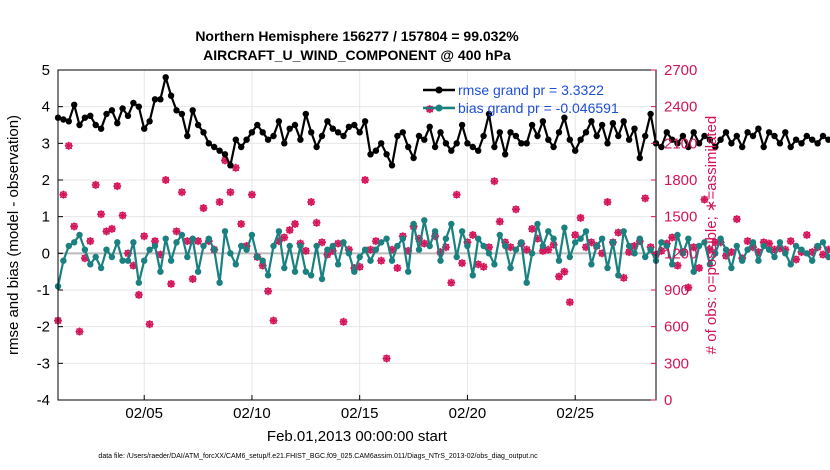 This screenshot has width=830, height=470. What do you see at coordinates (538, 108) in the screenshot?
I see `legend-bias-label: bias grand pr = -0.046591` at bounding box center [538, 108].